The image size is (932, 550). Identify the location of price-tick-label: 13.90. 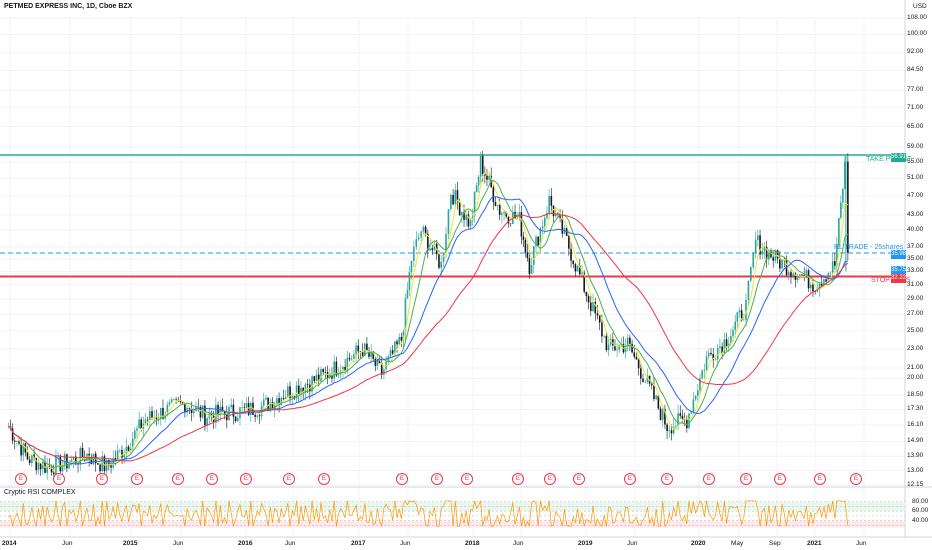
(915, 456).